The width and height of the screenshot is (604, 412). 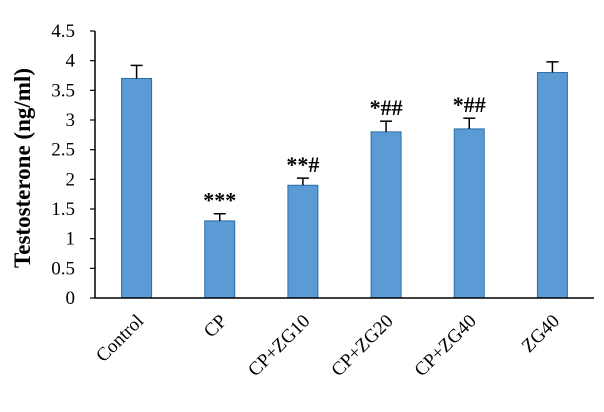 I want to click on y-tick-label: 1, so click(x=71, y=239).